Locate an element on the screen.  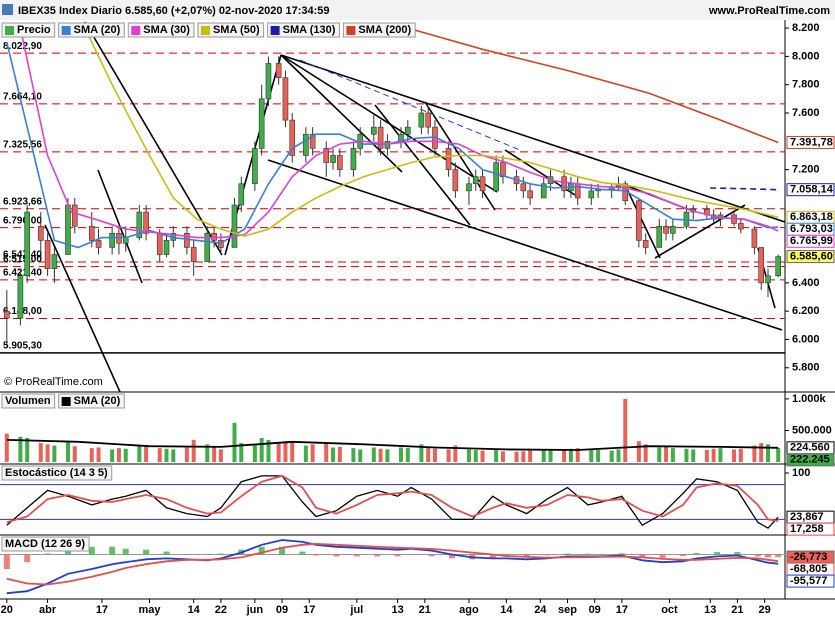
value-label: -95,577 is located at coordinates (810, 581).